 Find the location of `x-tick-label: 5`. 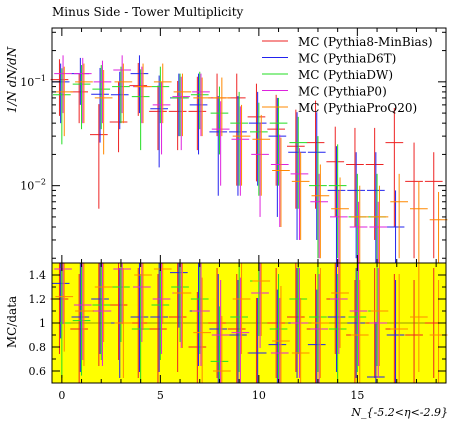

x-tick-label: 5 is located at coordinates (160, 395).